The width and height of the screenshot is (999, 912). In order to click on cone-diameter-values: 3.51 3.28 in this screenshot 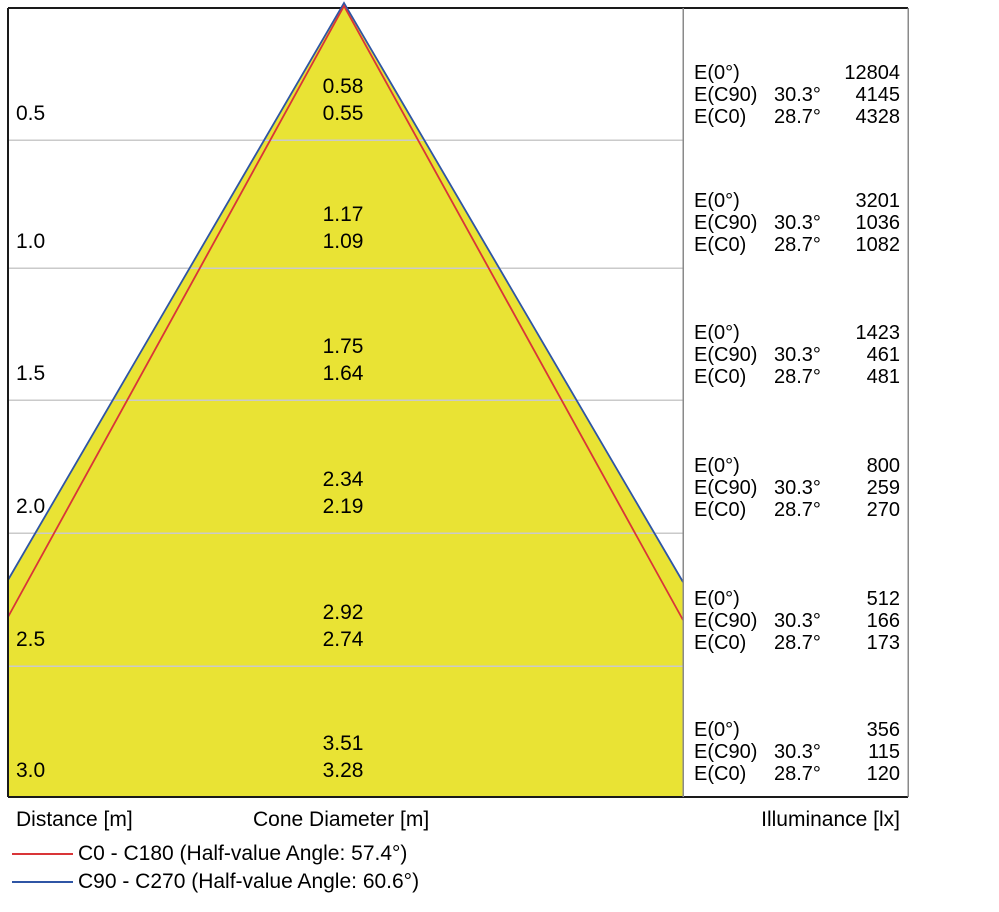, I will do `click(343, 757)`.